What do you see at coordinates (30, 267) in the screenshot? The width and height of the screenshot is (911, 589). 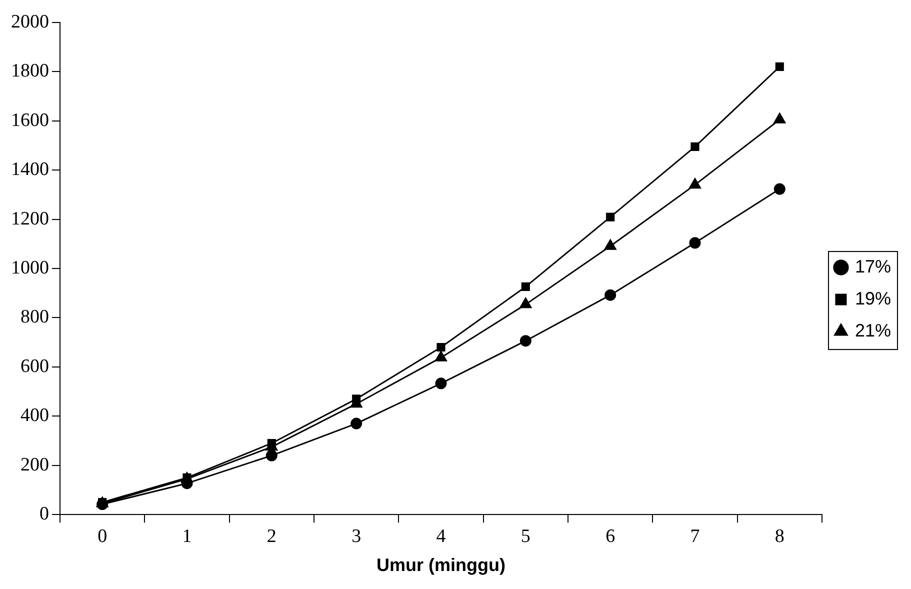 I see `y-tick-label: 1000` at bounding box center [30, 267].